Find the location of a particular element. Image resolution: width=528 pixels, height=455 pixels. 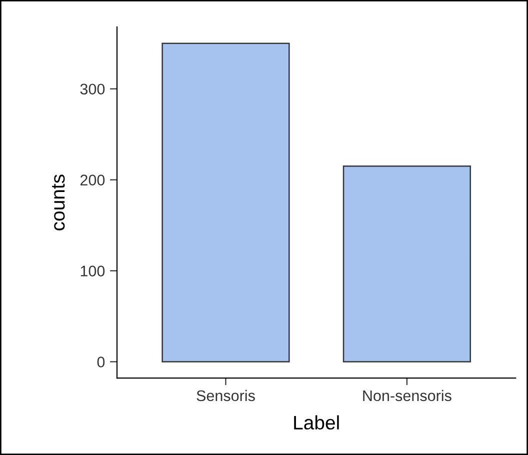

x-axis-title: Label is located at coordinates (316, 422).